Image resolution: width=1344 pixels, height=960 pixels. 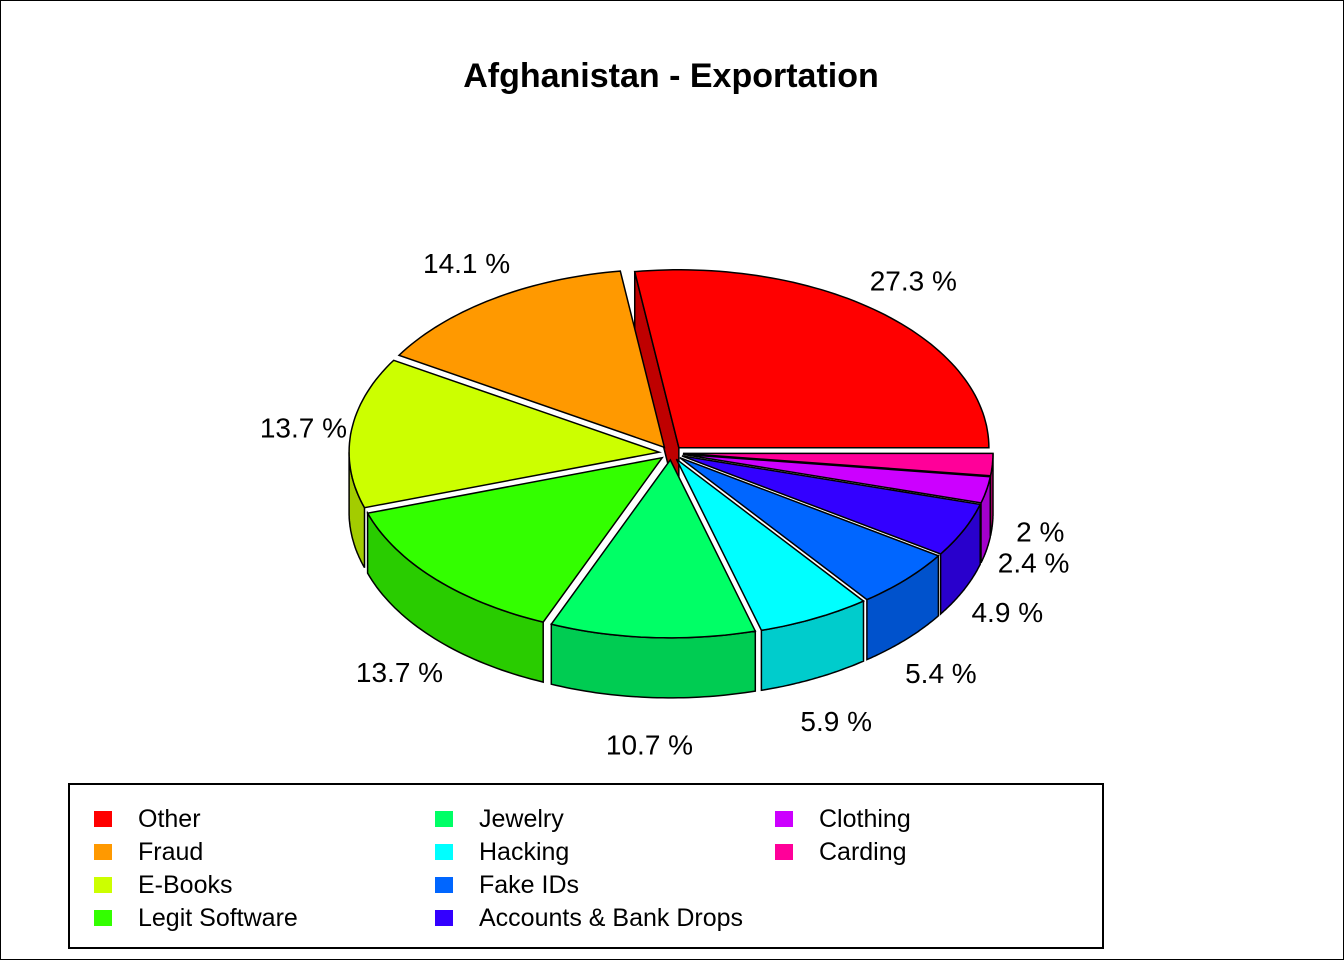 What do you see at coordinates (303, 427) in the screenshot?
I see `slice-label-e-books: 13.7 %` at bounding box center [303, 427].